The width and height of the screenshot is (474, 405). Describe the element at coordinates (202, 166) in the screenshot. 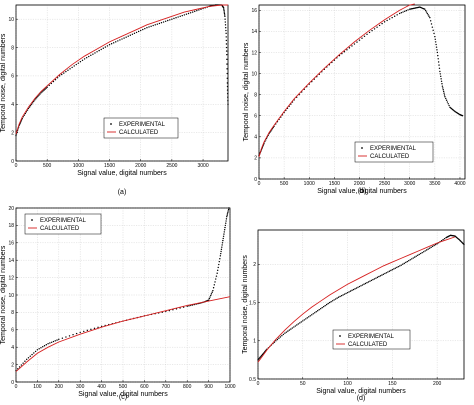

I see `x-tick-label: 3000` at that location.